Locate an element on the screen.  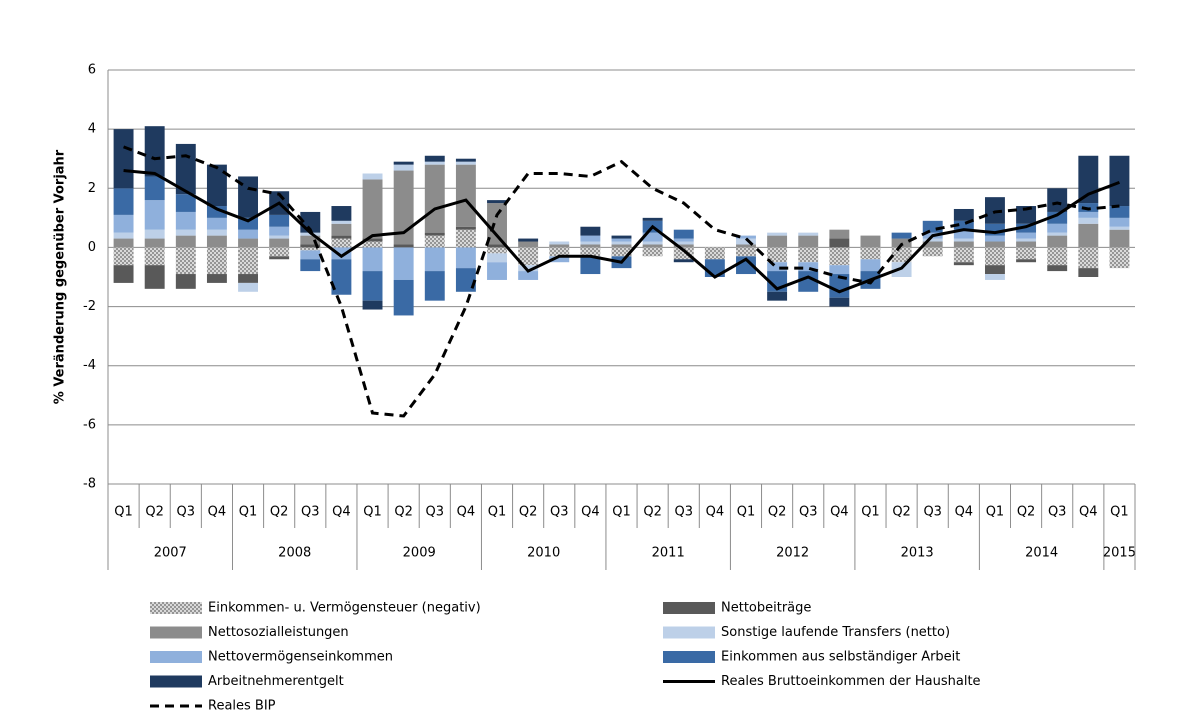
year-label: 2010 is located at coordinates (543, 553).